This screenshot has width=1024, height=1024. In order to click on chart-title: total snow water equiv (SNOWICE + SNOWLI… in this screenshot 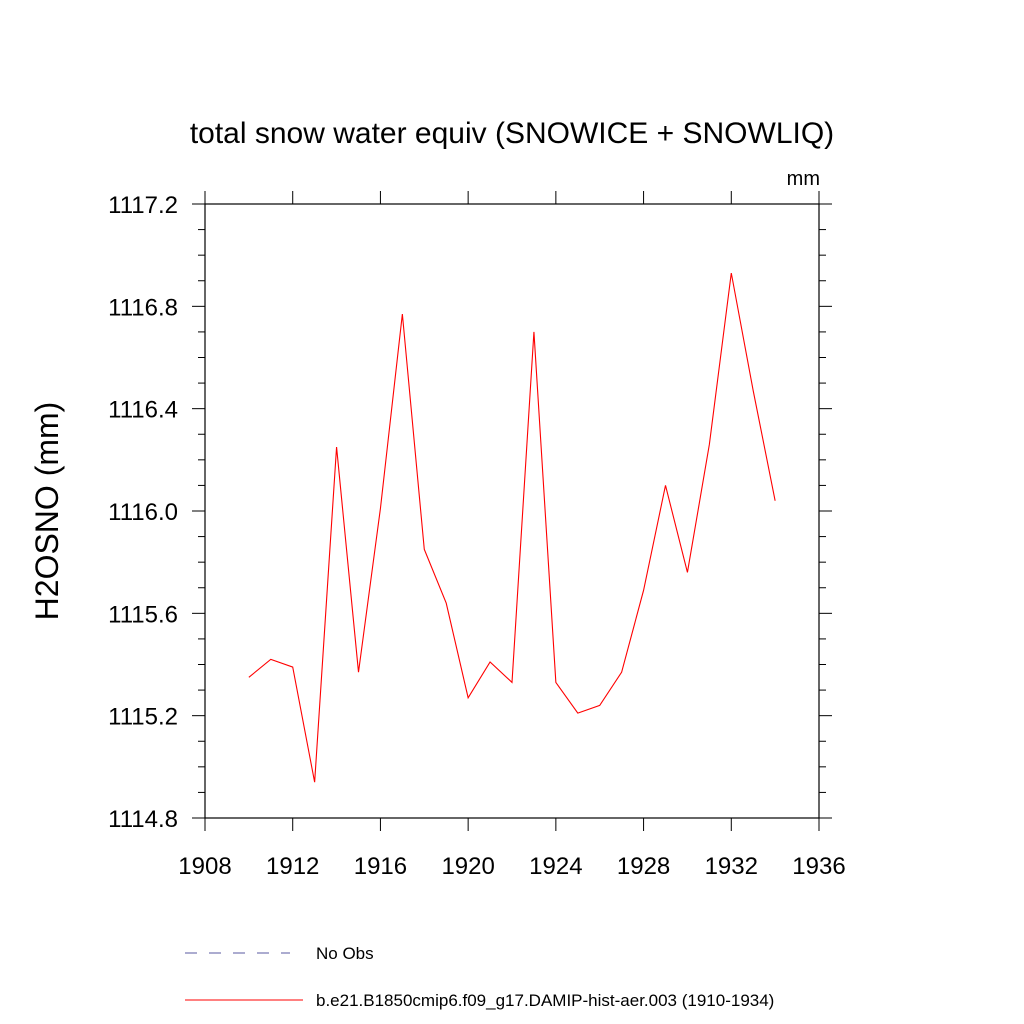, I will do `click(512, 133)`.